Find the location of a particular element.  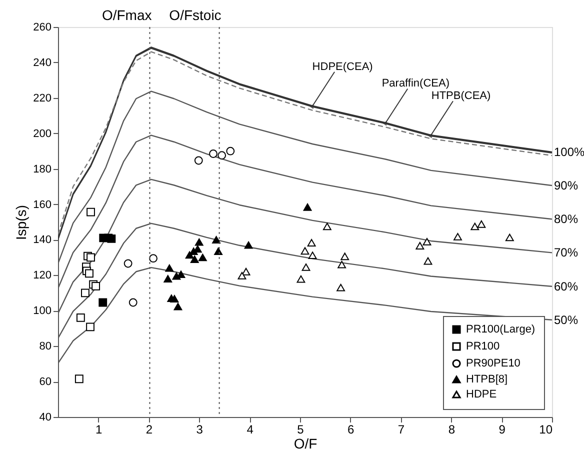

x-tick-label: 5 is located at coordinates (300, 429).